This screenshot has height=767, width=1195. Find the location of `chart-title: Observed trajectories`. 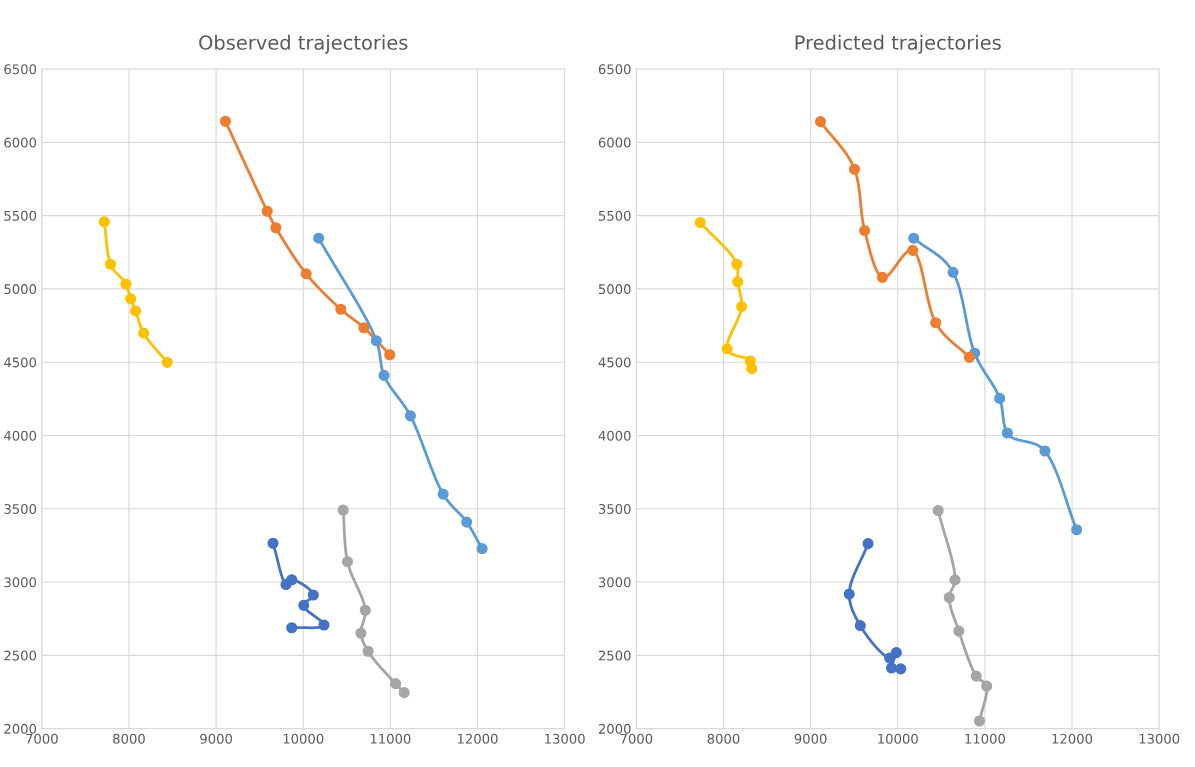

chart-title: Observed trajectories is located at coordinates (303, 44).